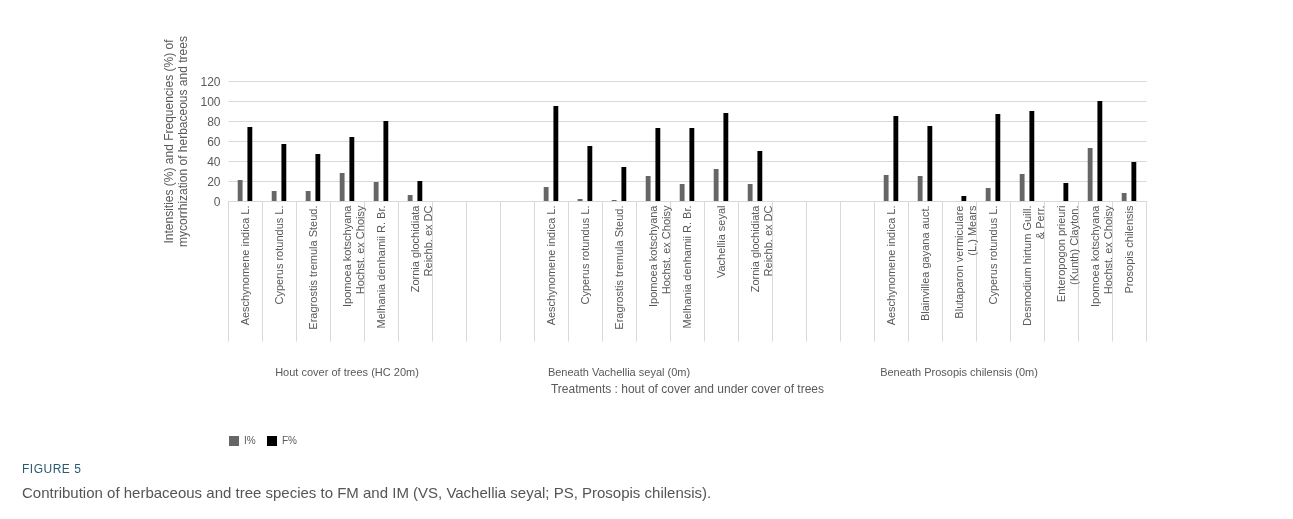 Image resolution: width=1293 pixels, height=519 pixels. I want to click on y-tick-label: 80, so click(214, 121).